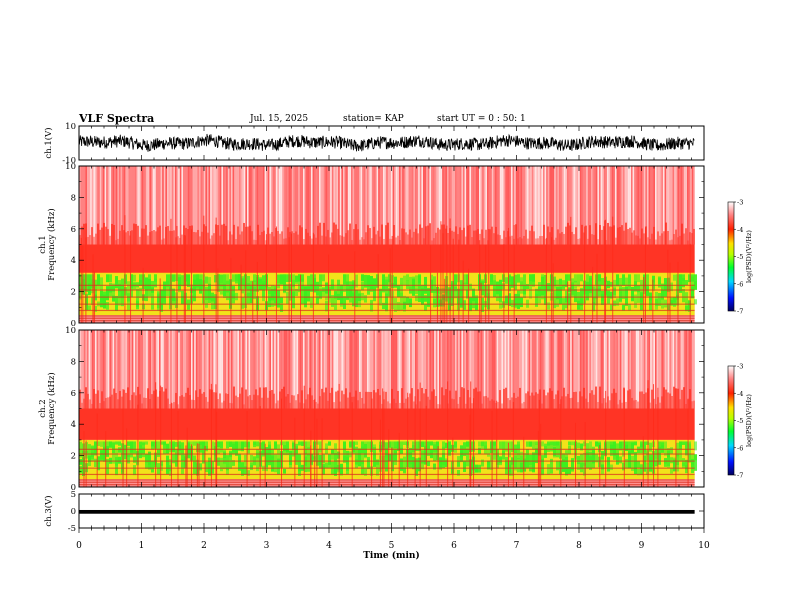  Describe the element at coordinates (454, 546) in the screenshot. I see `x-tick-label: 6` at that location.